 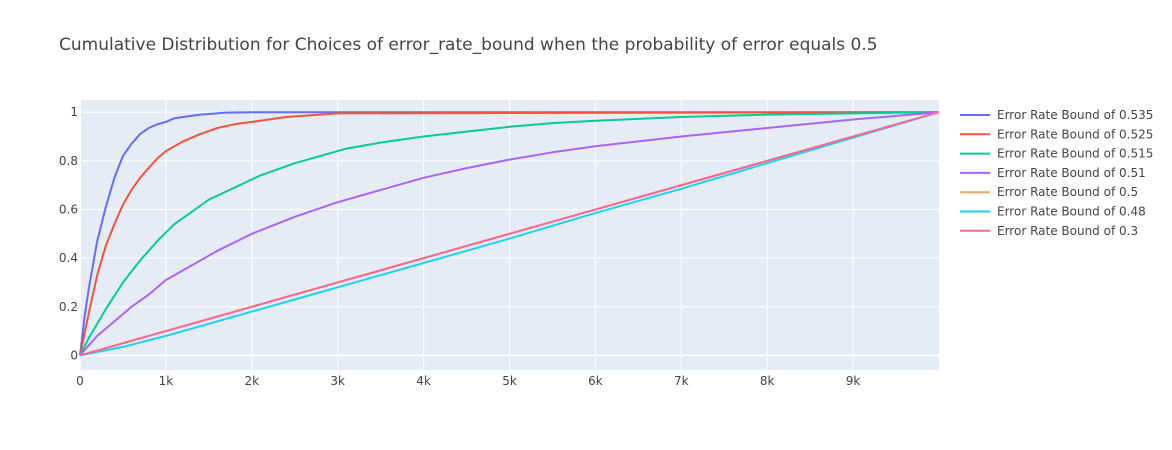 What do you see at coordinates (68, 307) in the screenshot?
I see `y-tick-label: 0.2` at bounding box center [68, 307].